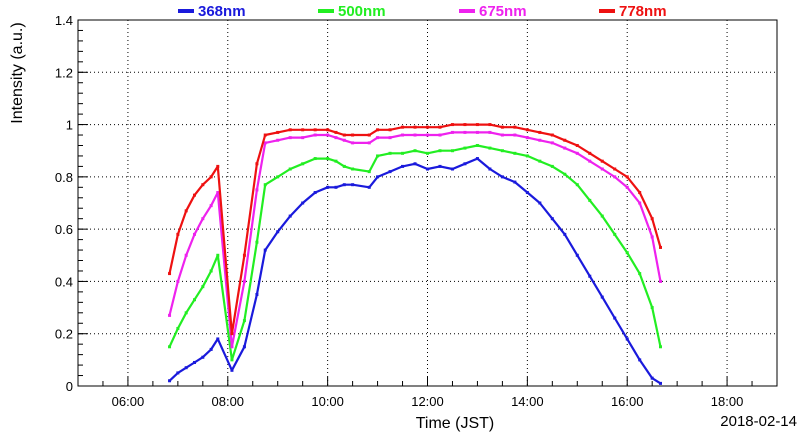 This screenshot has width=800, height=434. Describe the element at coordinates (64, 20) in the screenshot. I see `y-tick-label: 1.4` at that location.